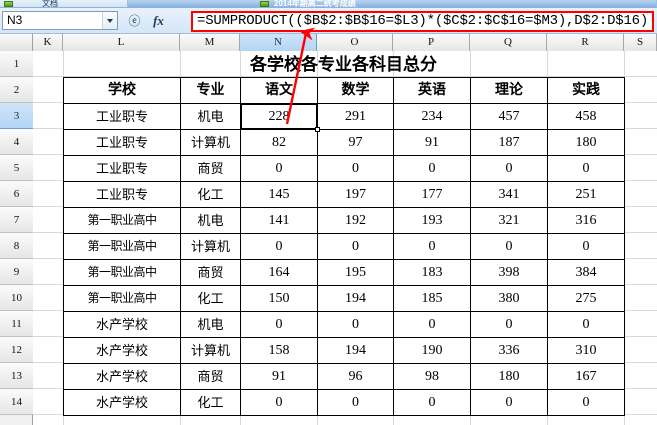 The width and height of the screenshot is (657, 425). What do you see at coordinates (279, 194) in the screenshot?
I see `chinese-cell: 145` at bounding box center [279, 194].